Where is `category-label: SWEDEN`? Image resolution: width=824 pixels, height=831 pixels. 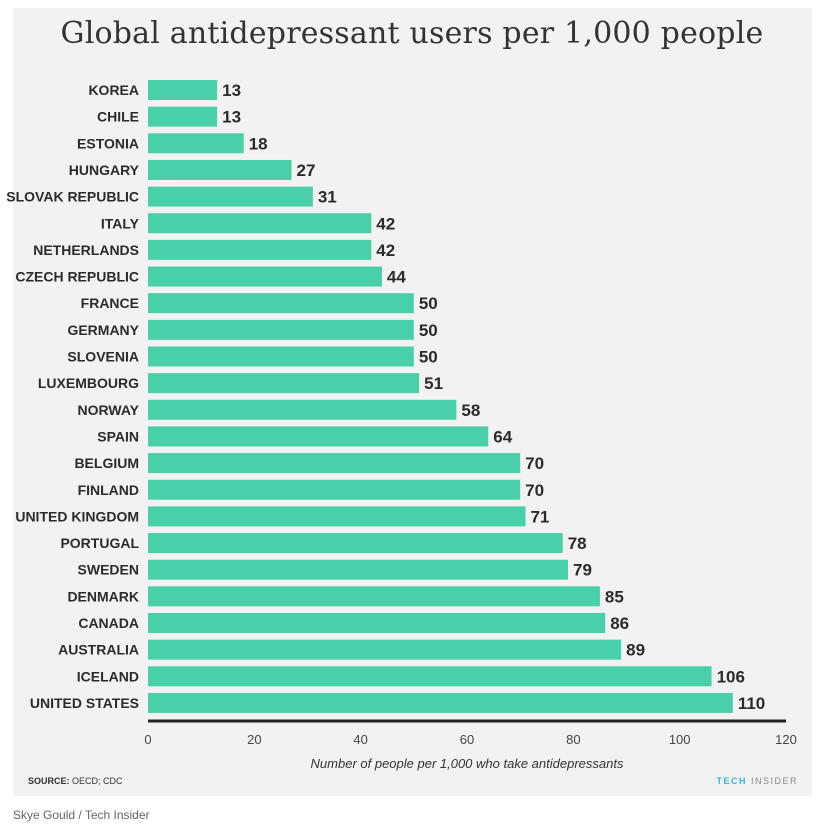 category-label: SWEDEN is located at coordinates (108, 570).